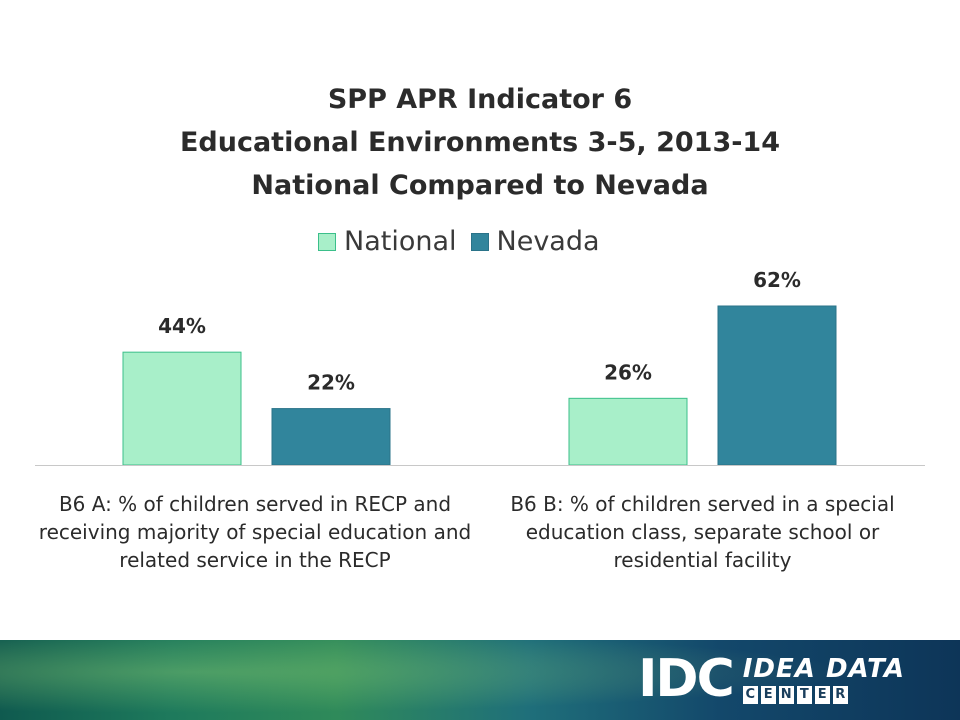  I want to click on legend-item-nevada: Nevada, so click(535, 241).